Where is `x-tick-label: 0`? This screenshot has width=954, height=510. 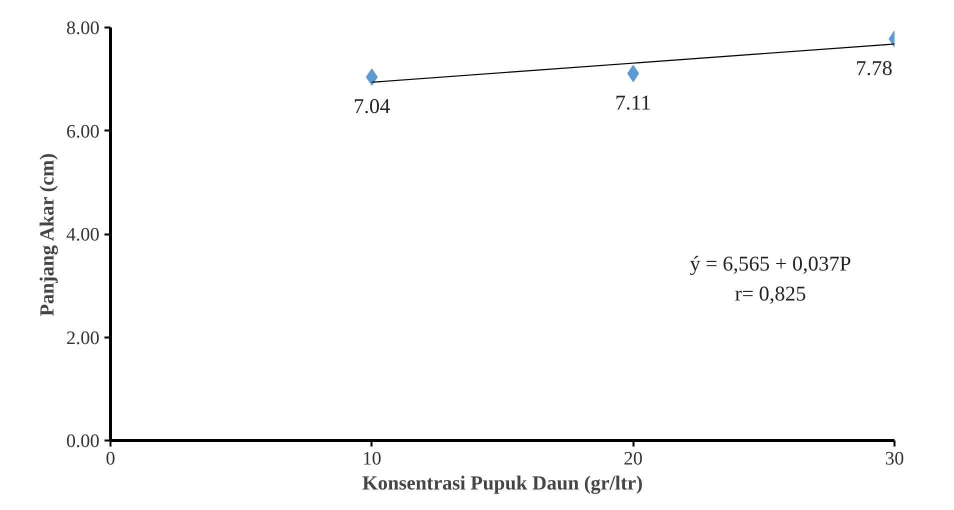
x-tick-label: 0 is located at coordinates (111, 459).